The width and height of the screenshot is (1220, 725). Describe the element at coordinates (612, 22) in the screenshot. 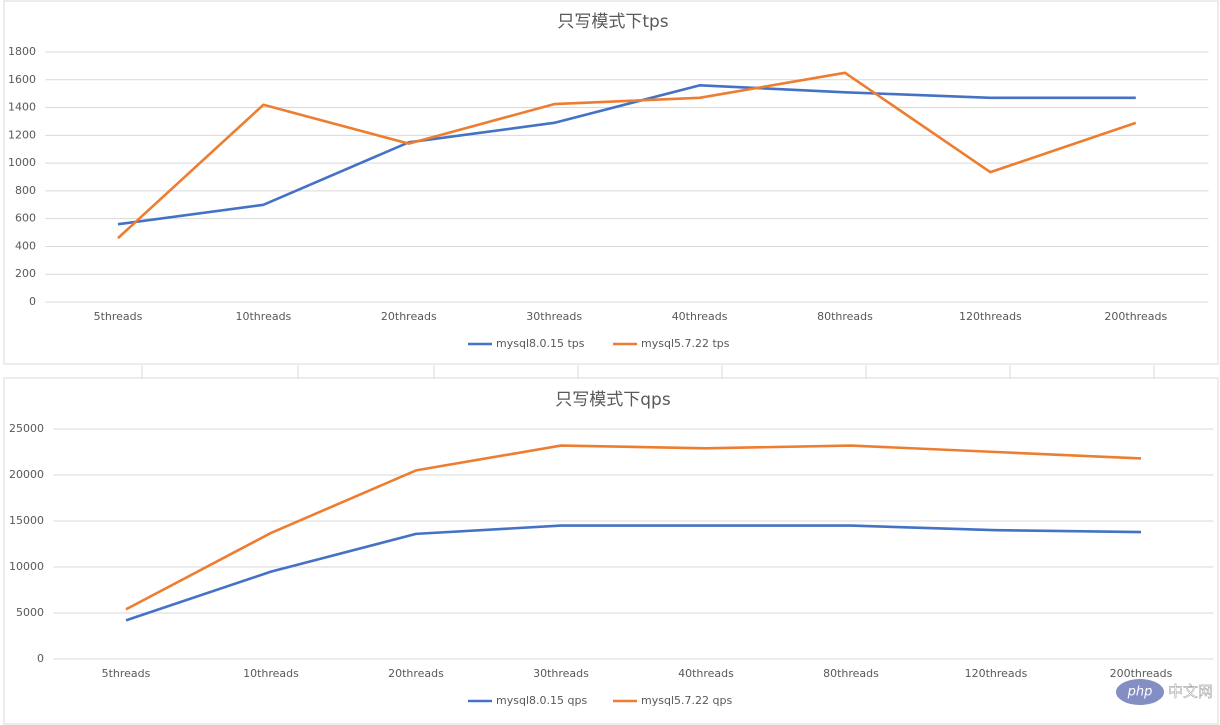

I see `chart-title: 只写模式下tps` at that location.